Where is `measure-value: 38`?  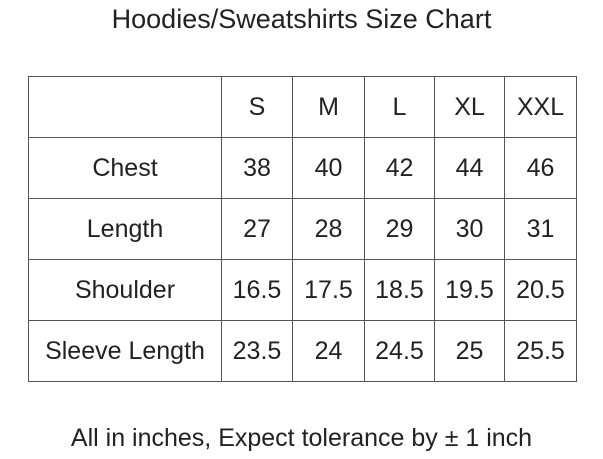 measure-value: 38 is located at coordinates (257, 168).